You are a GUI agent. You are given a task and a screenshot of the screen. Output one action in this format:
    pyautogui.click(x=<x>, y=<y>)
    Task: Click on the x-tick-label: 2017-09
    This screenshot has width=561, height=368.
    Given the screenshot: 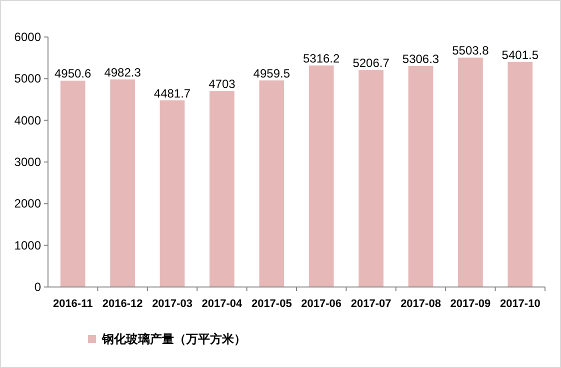 What is the action you would take?
    pyautogui.click(x=470, y=304)
    